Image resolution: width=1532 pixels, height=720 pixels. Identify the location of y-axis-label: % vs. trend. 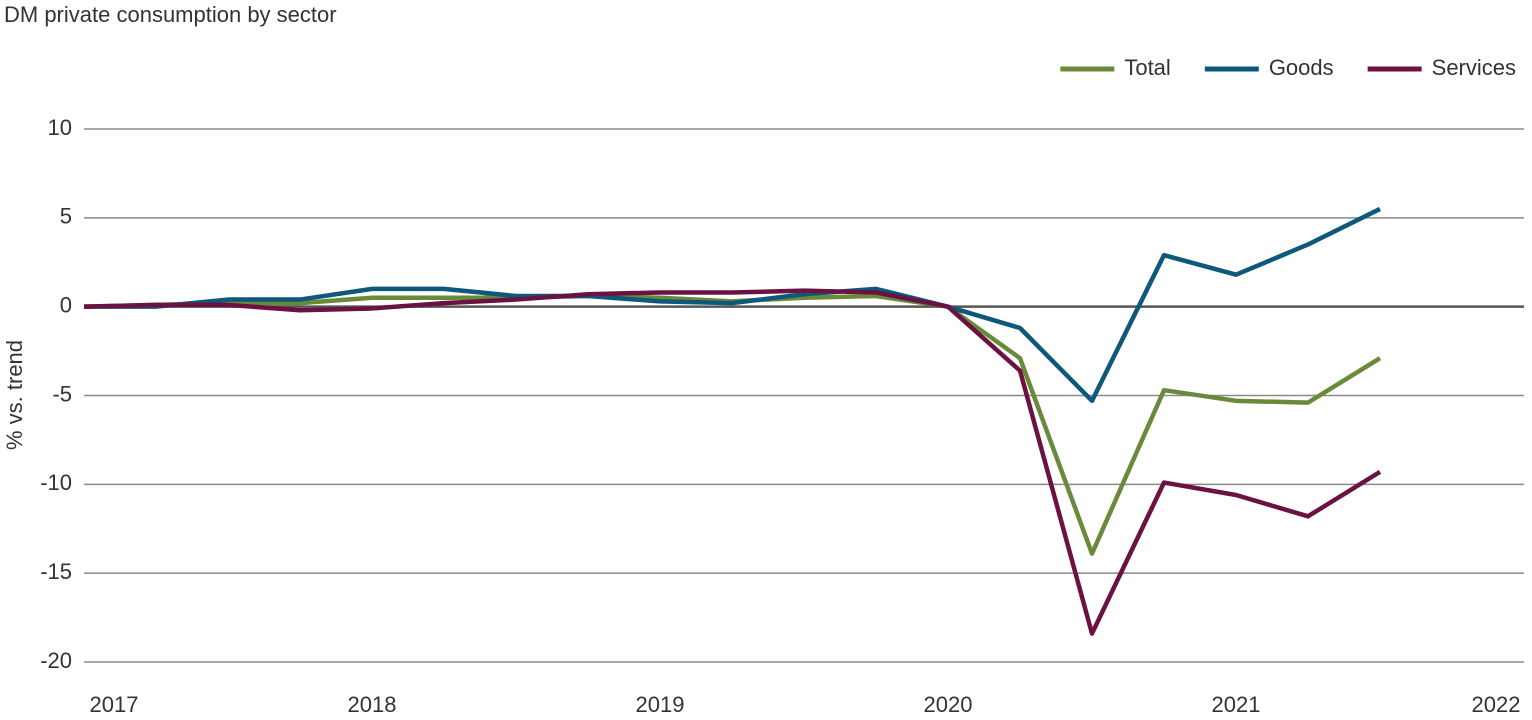
(14, 395).